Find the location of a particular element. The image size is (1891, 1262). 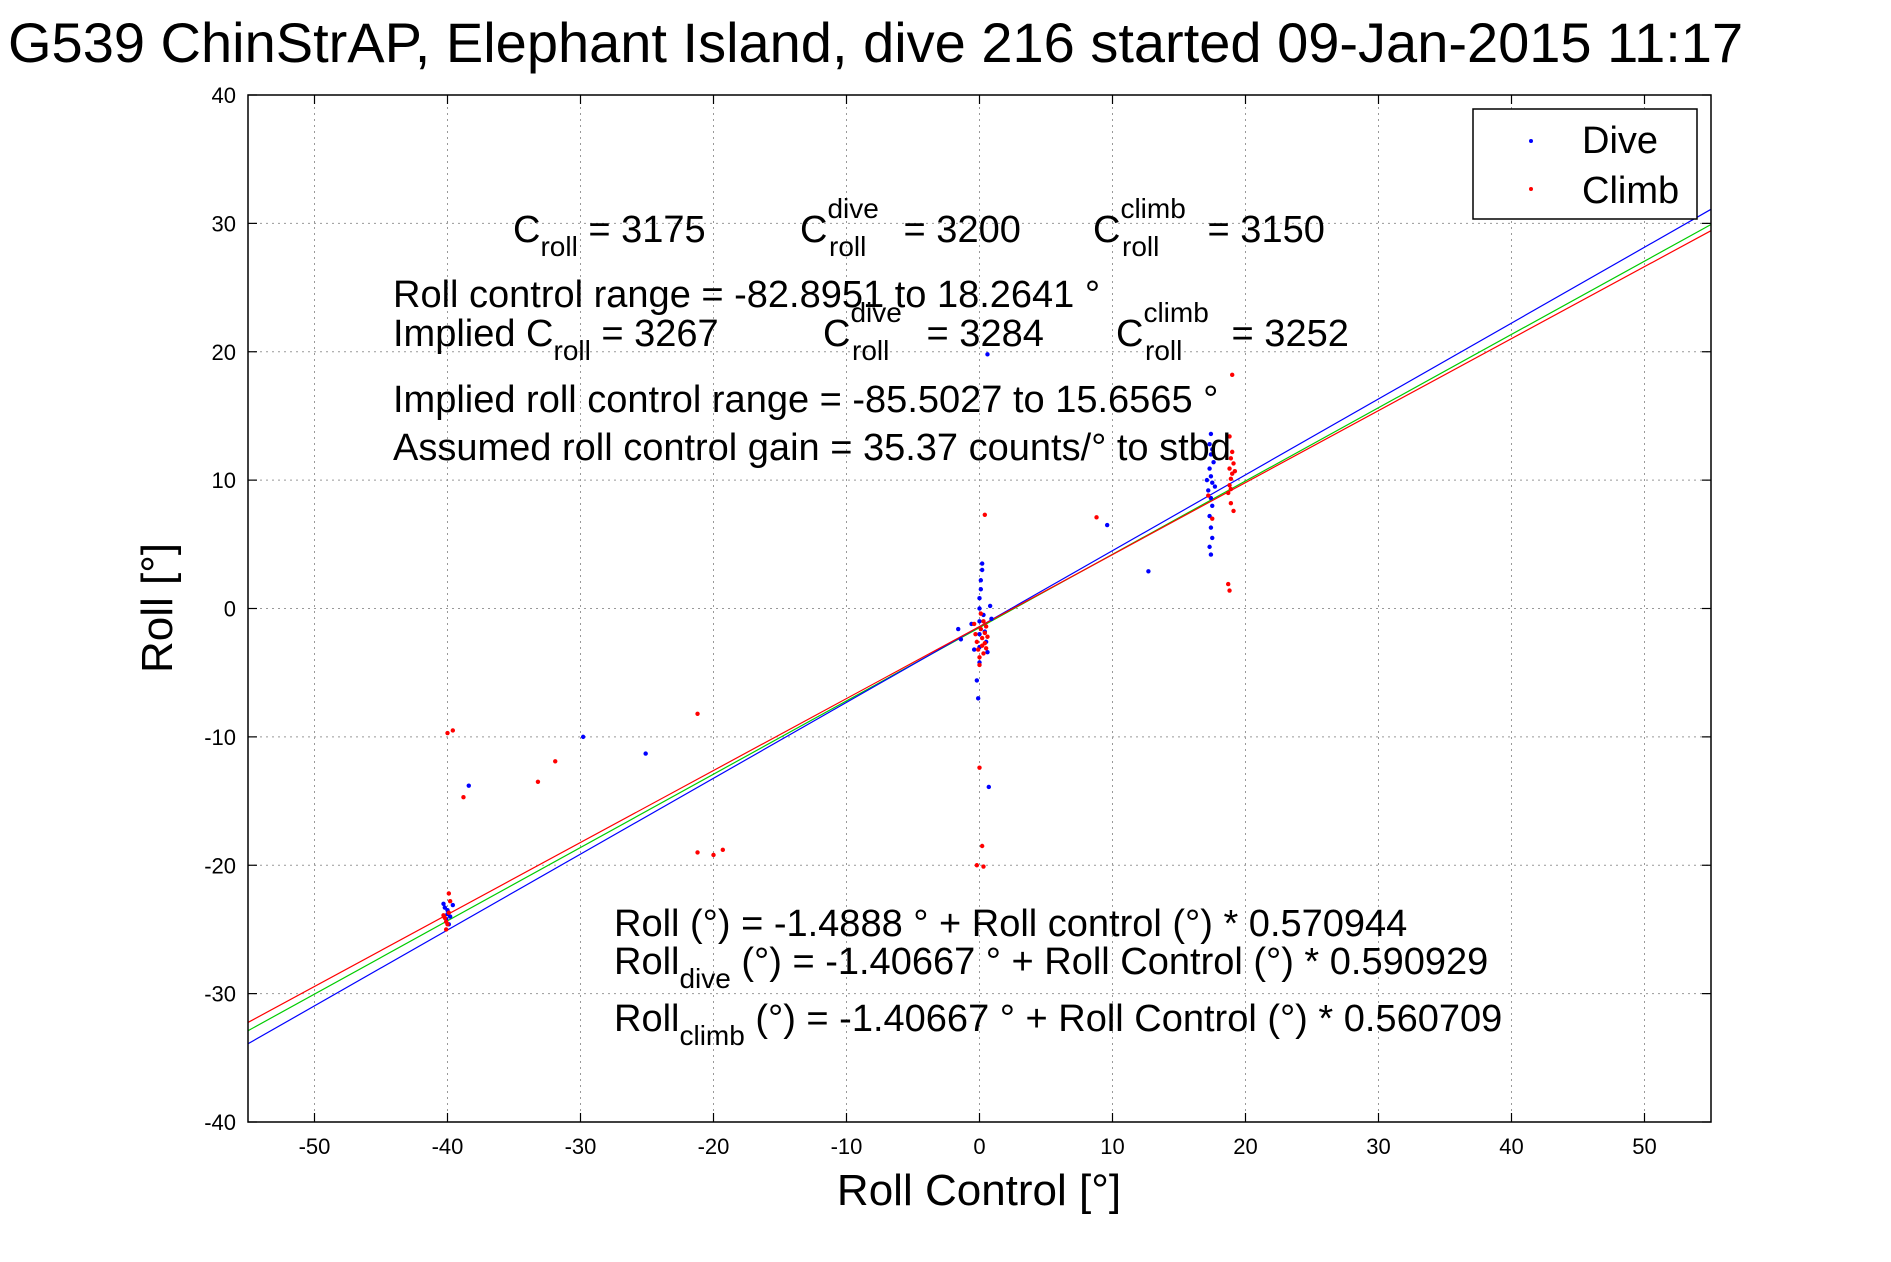

x-tick-label: -10 is located at coordinates (847, 1146).